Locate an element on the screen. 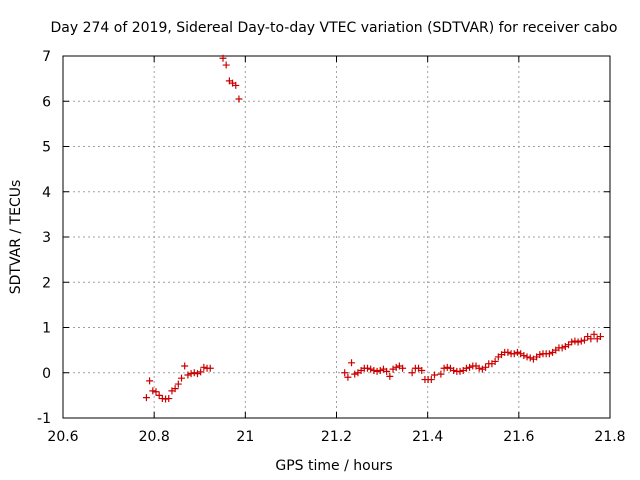  x-tick-label: 21.6 is located at coordinates (518, 437).